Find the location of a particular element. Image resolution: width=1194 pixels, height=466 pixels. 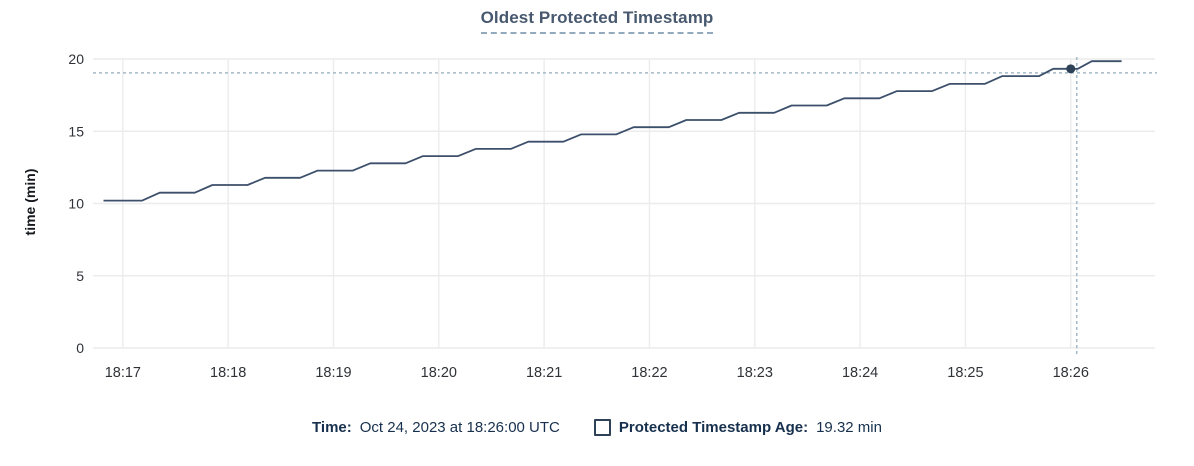

y-axis-title: time (min) is located at coordinates (30, 202).